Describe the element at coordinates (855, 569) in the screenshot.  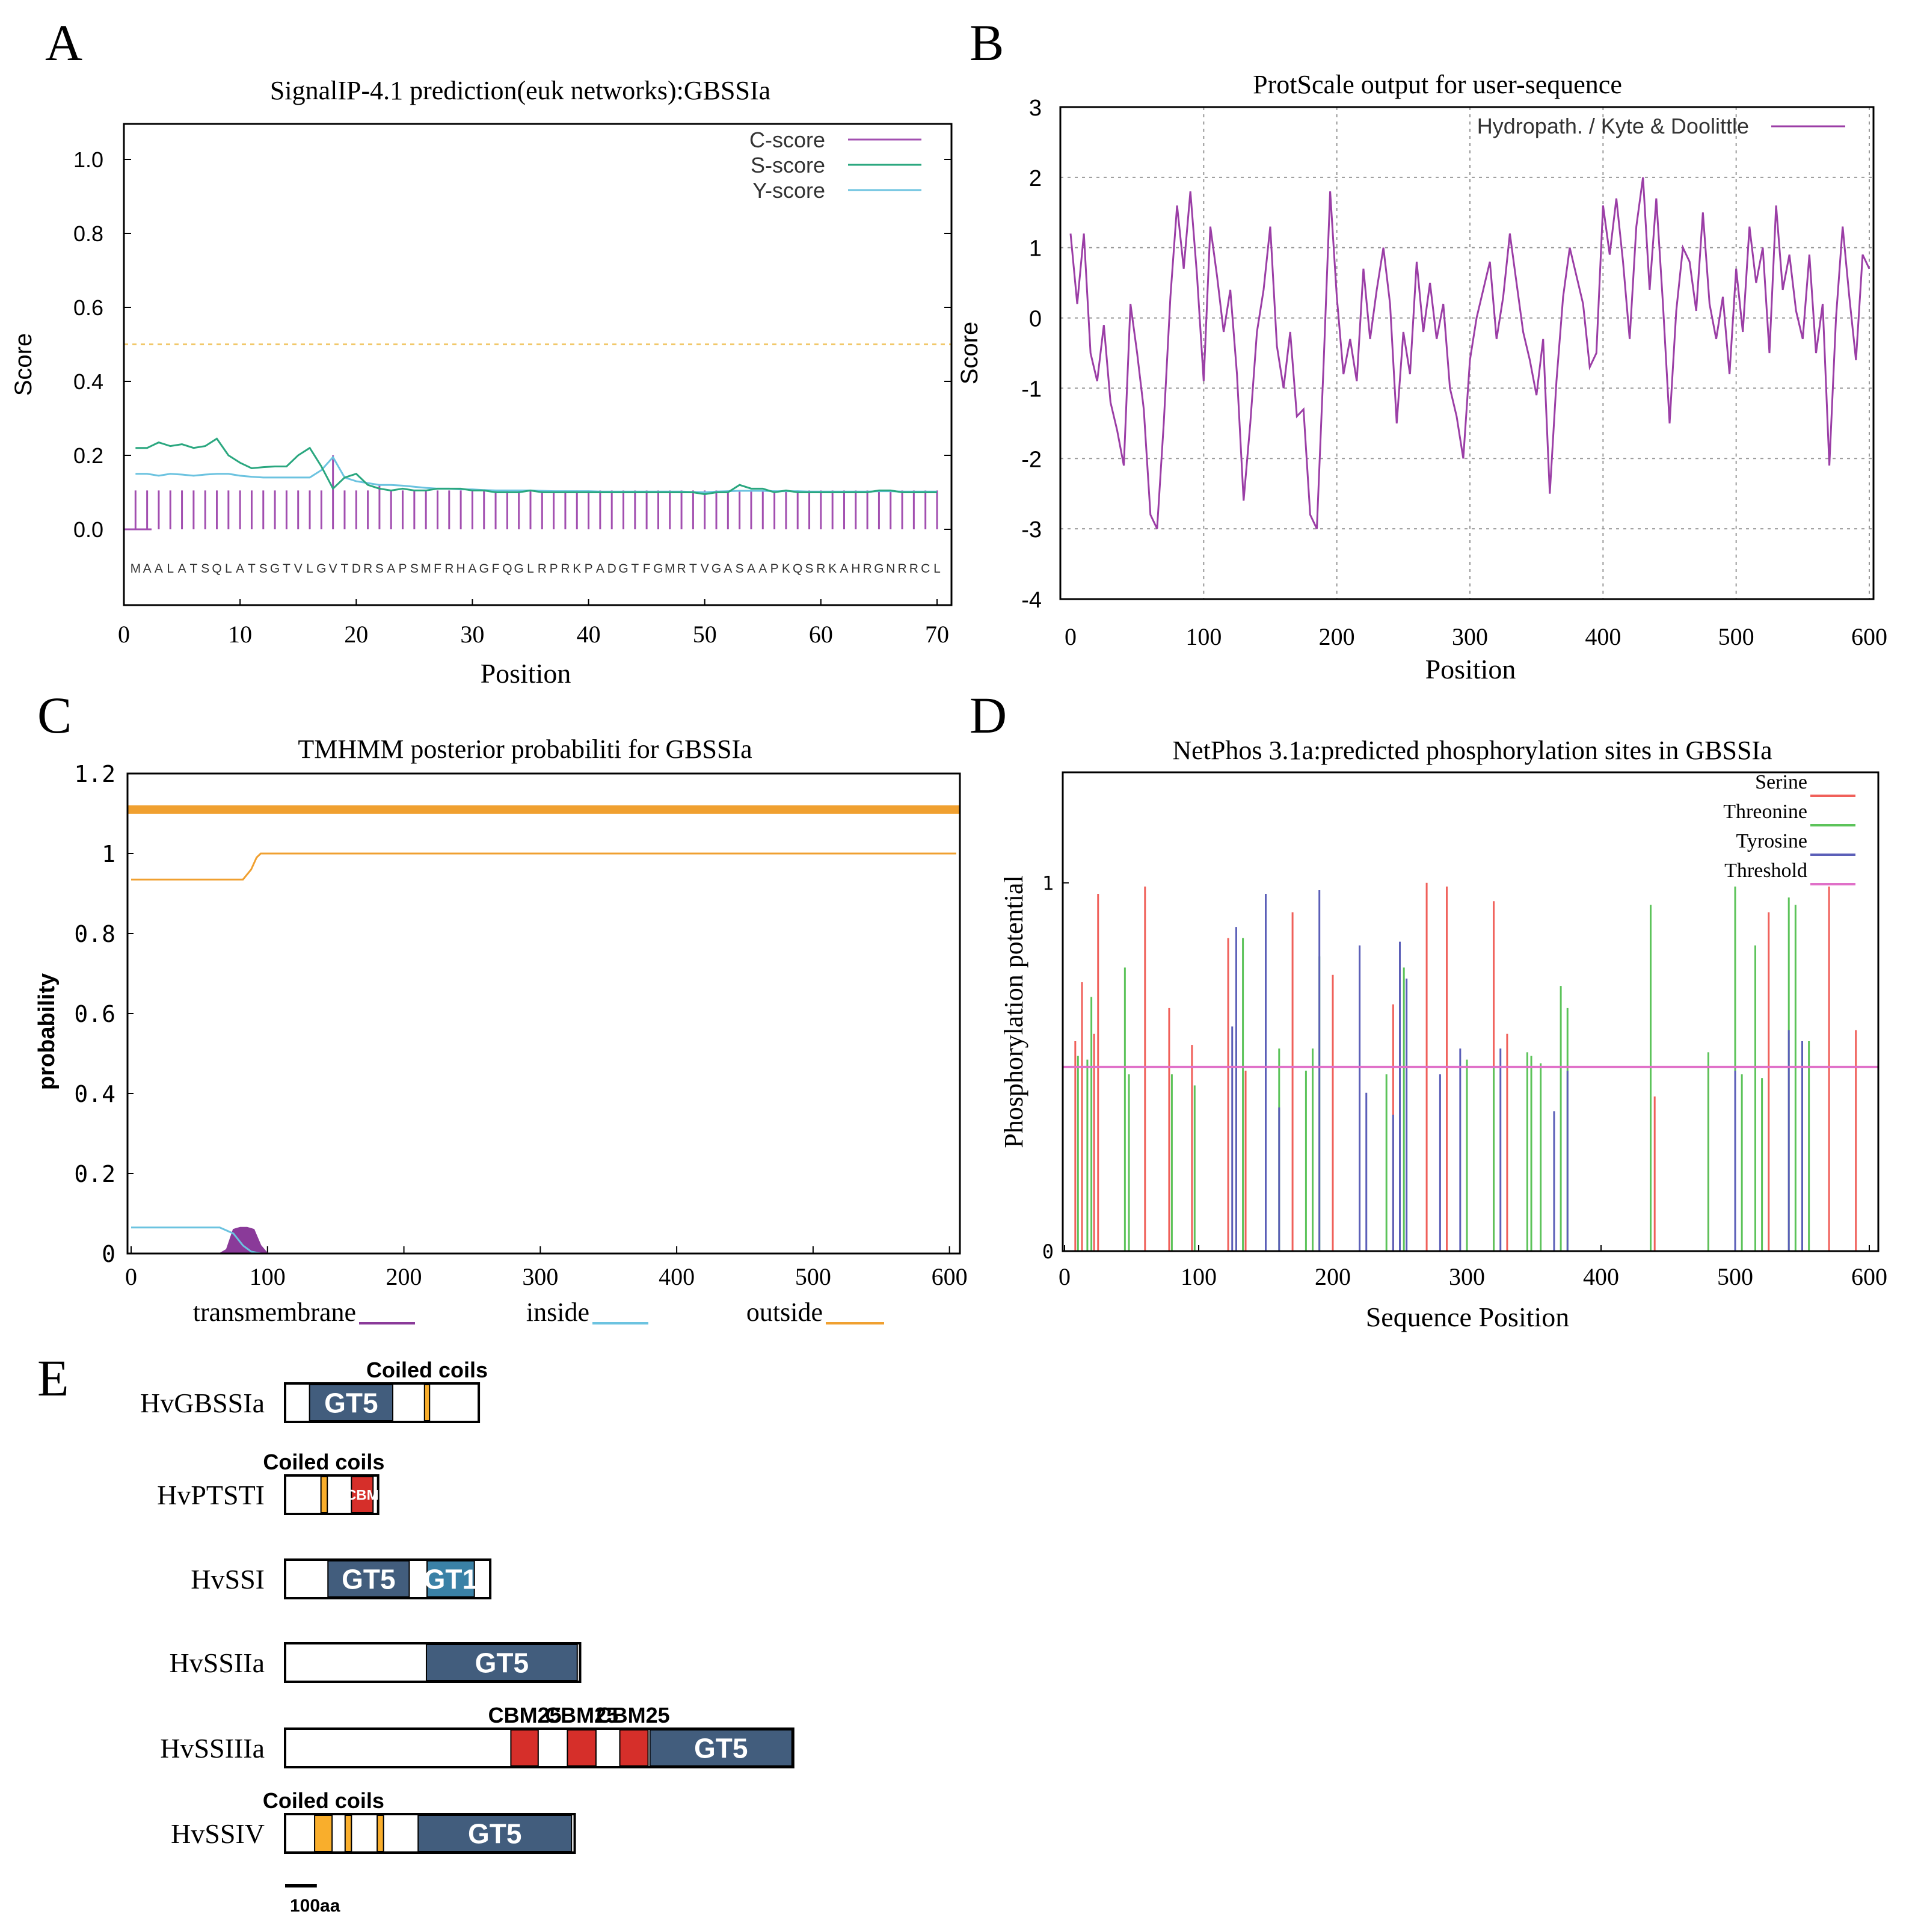
I see `sequence-residue: H` at that location.